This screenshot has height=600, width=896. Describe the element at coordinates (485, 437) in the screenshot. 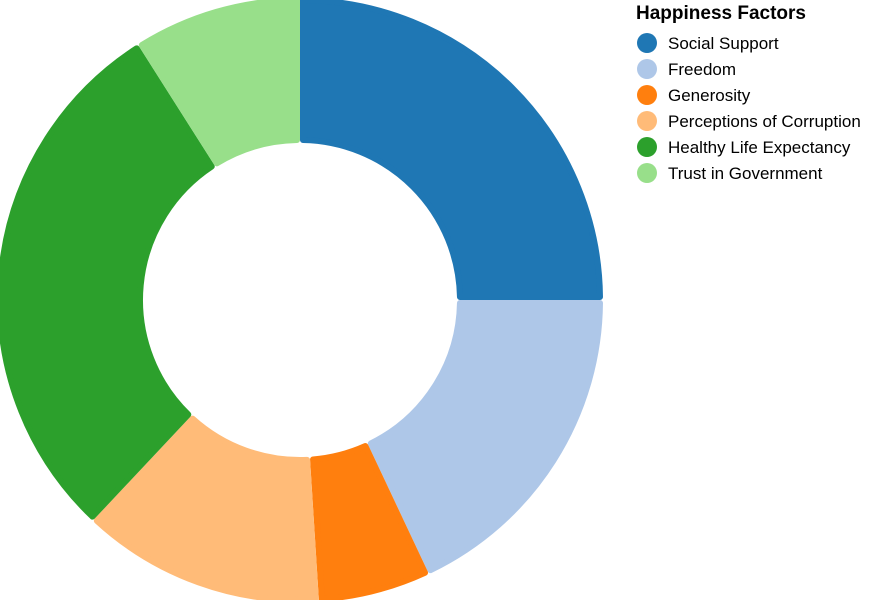

I see `donut-slice-freedom` at that location.